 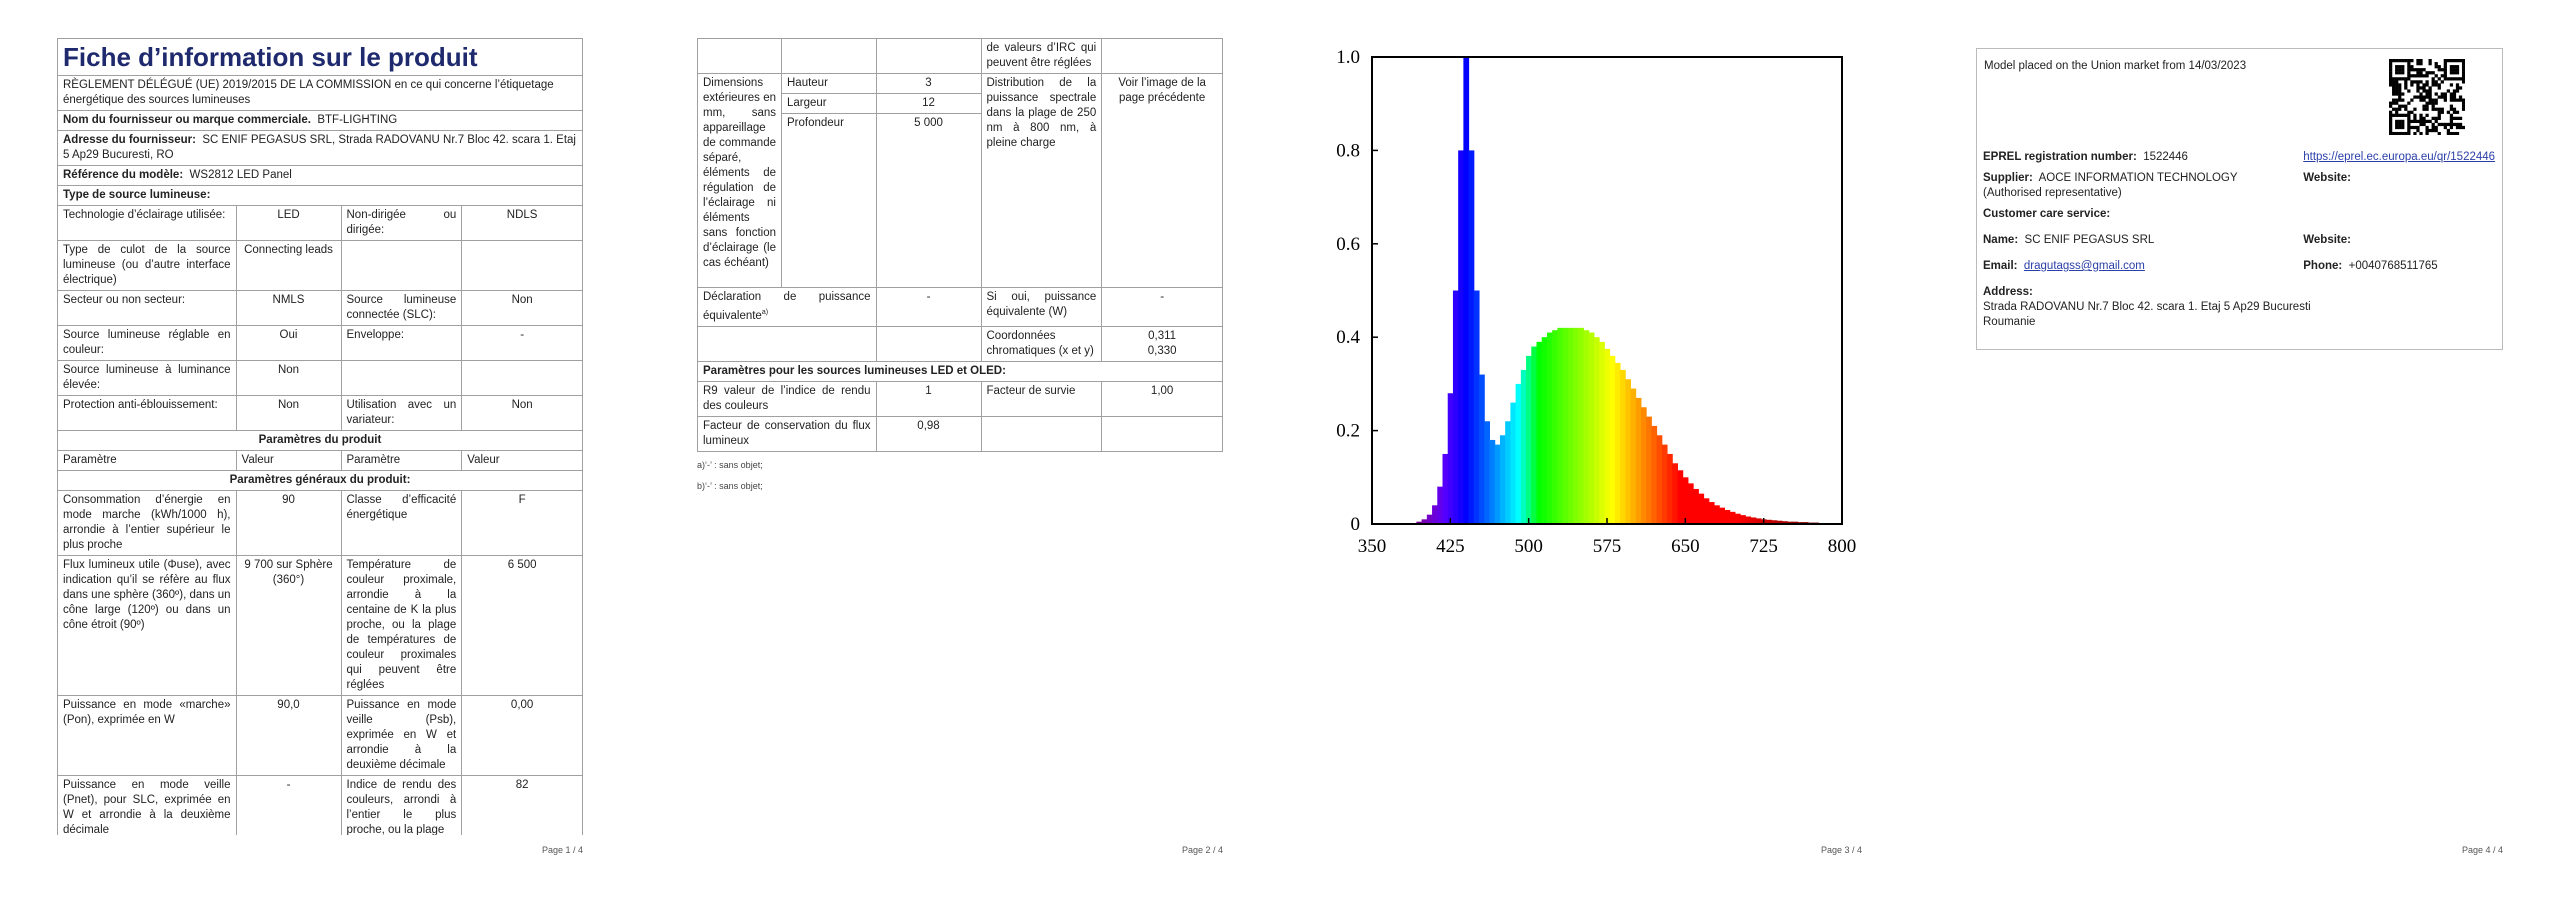 I want to click on table-row: Source lumineuse à luminance élevée: Non, so click(x=320, y=378).